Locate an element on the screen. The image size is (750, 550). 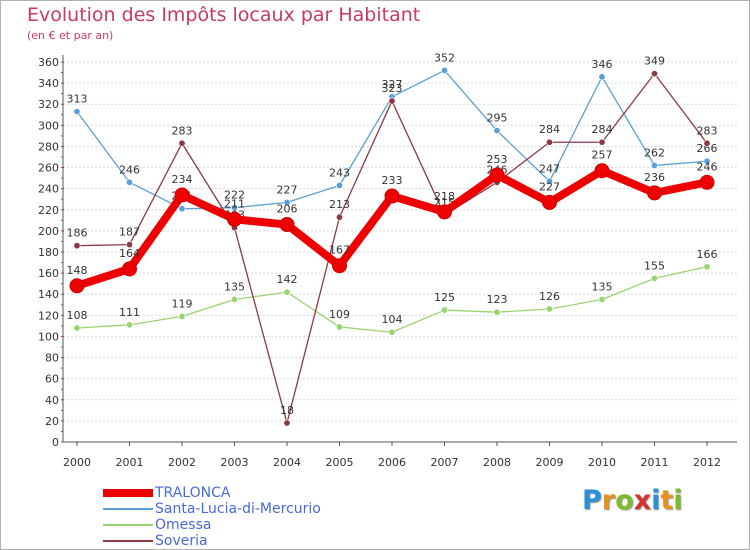
data-label: 327 is located at coordinates (392, 84).